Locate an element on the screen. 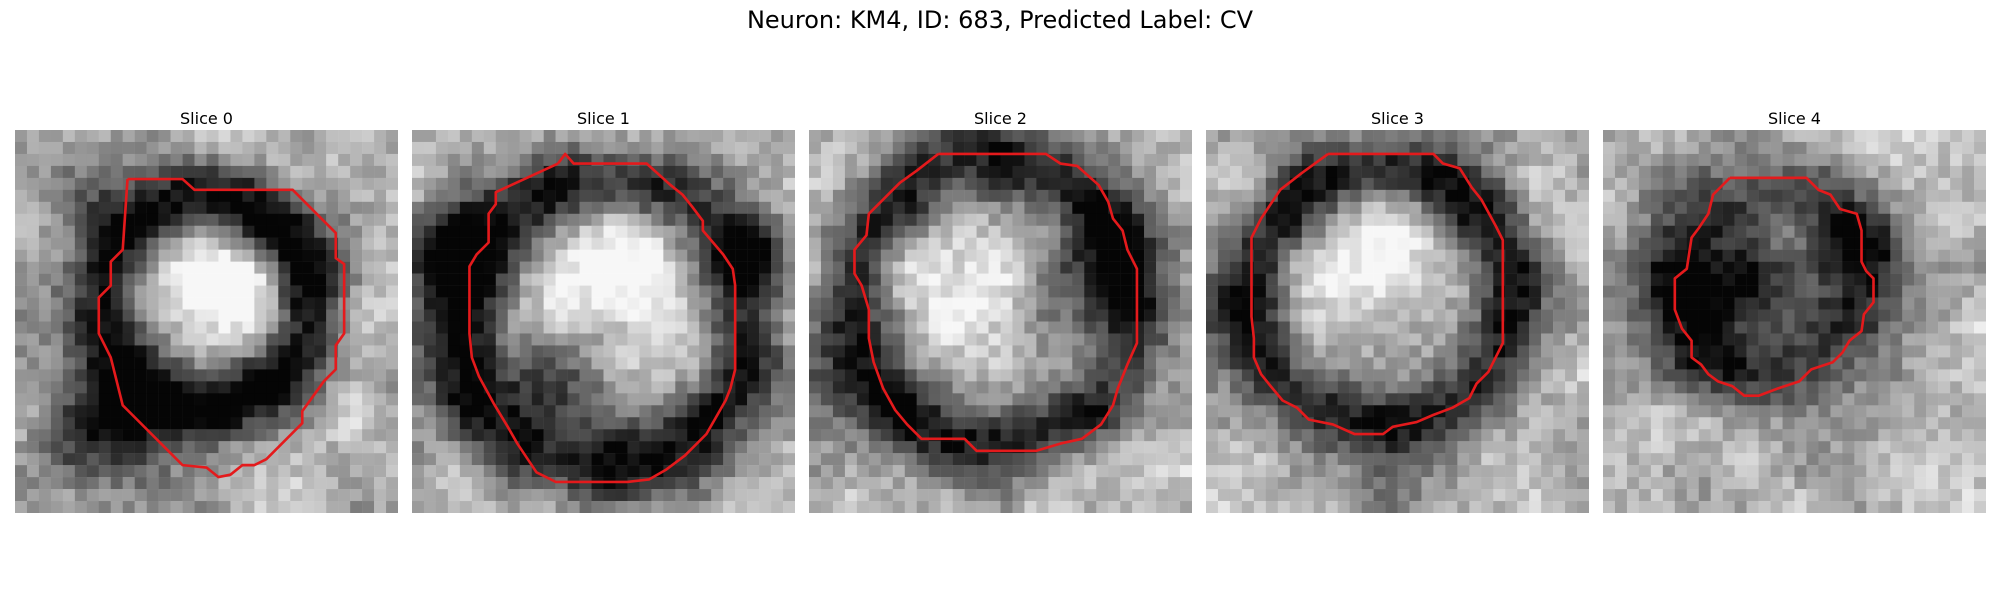  slice-panel-2: Slice 2 is located at coordinates (1000, 310).